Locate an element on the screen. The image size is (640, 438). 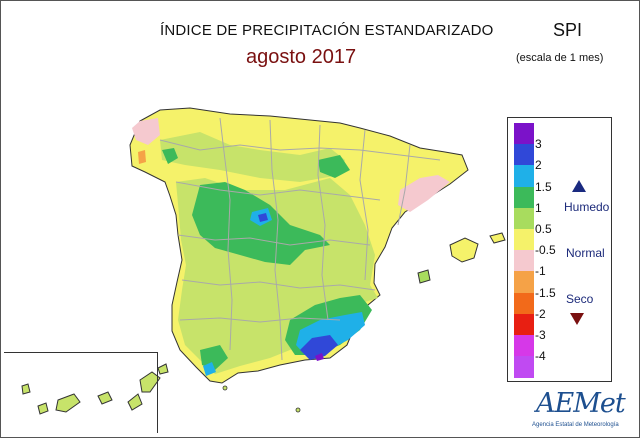
legend-zone-wet: Humedo is located at coordinates (587, 207).